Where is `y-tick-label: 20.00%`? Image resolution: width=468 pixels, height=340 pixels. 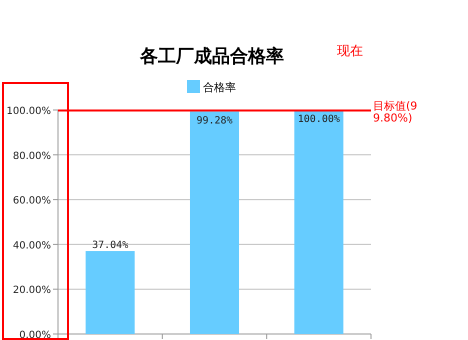 y-tick-label: 20.00% is located at coordinates (31, 290).